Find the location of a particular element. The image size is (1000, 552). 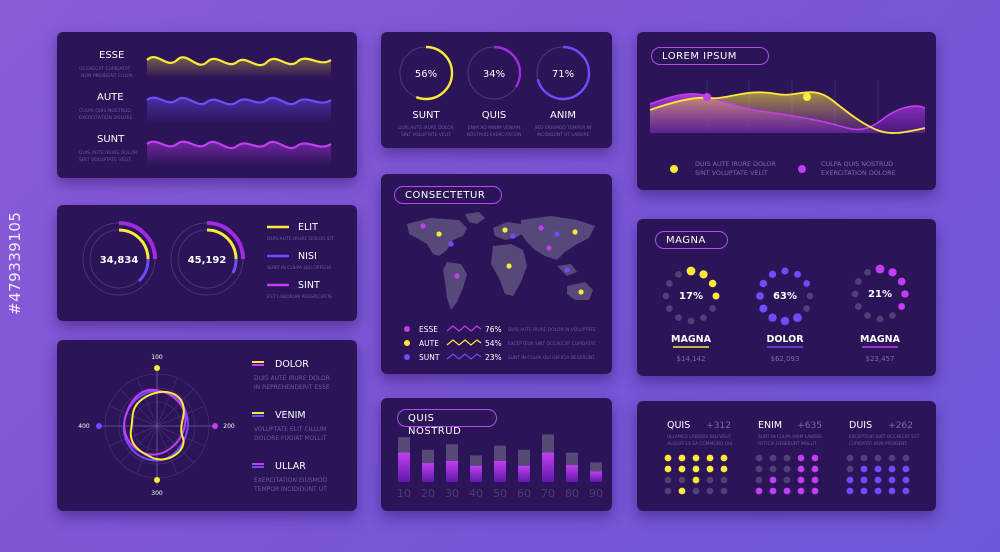

radar-legend-label-1: DOLOR is located at coordinates (292, 364).